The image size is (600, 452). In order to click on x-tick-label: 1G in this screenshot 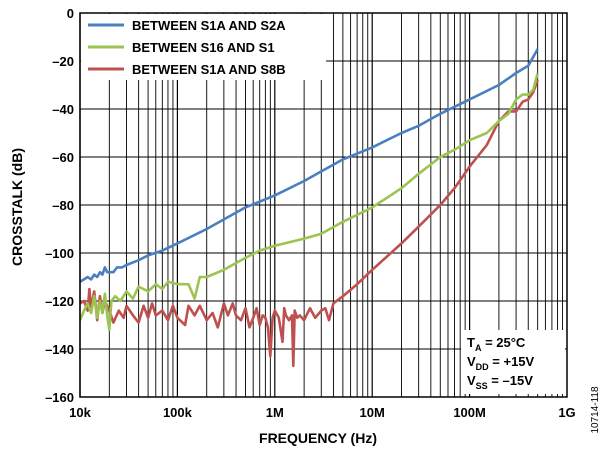, I will do `click(566, 412)`.